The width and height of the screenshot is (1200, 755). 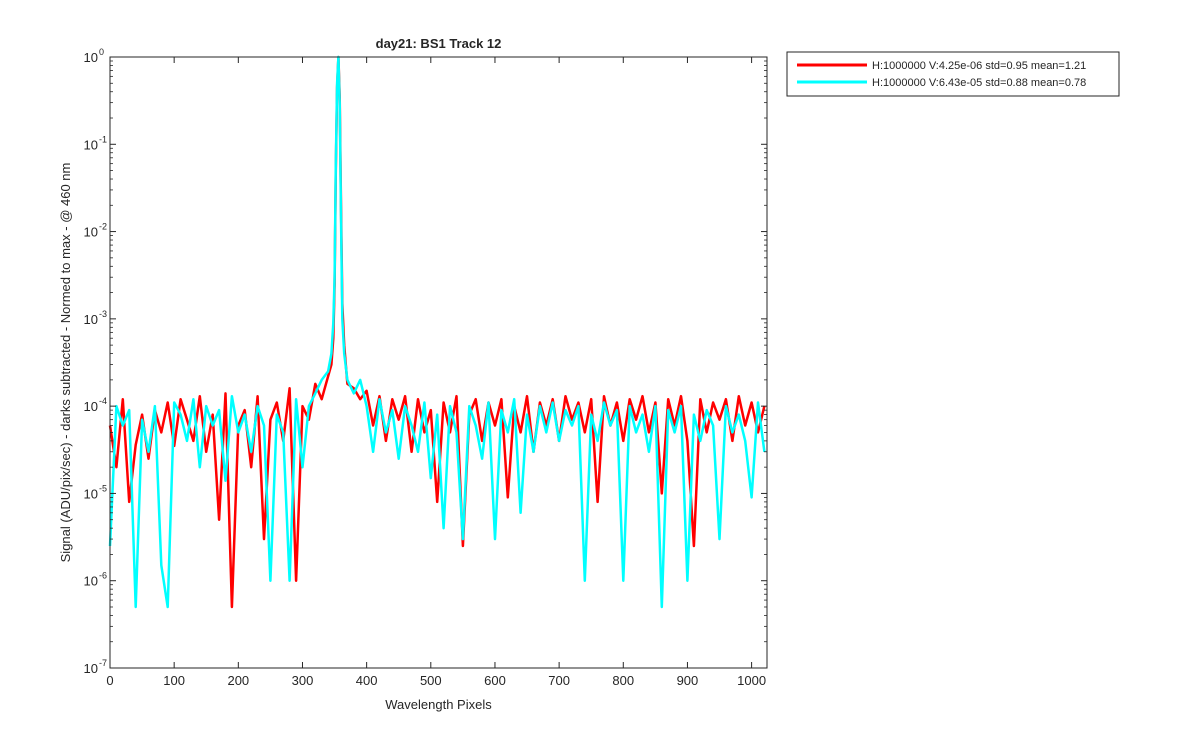 I want to click on y-tick-exponent: -1, so click(x=103, y=139).